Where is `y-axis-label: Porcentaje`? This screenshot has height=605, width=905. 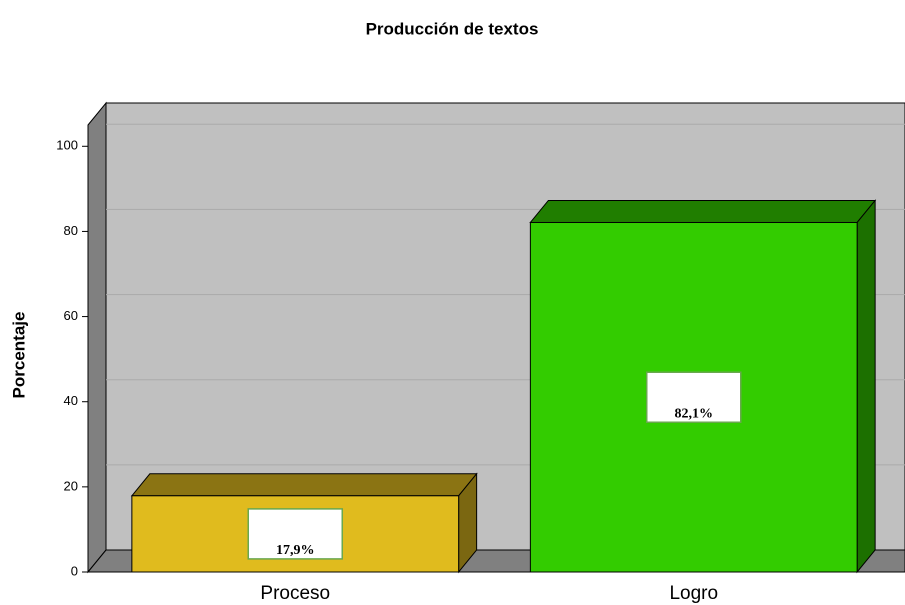
y-axis-label: Porcentaje is located at coordinates (18, 355).